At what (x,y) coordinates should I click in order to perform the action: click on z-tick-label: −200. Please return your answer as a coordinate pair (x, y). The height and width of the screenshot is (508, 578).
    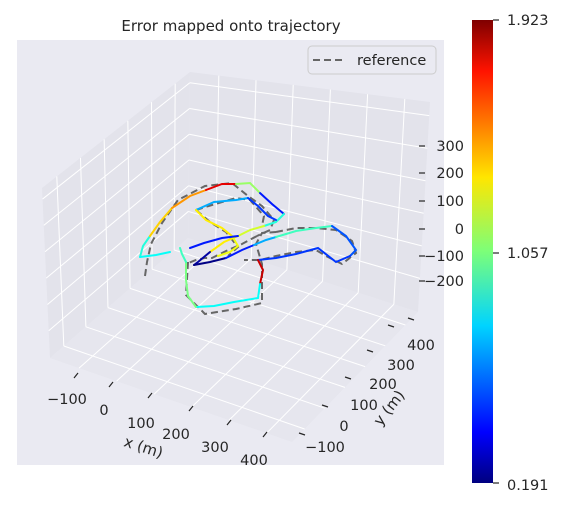
    Looking at the image, I should click on (444, 282).